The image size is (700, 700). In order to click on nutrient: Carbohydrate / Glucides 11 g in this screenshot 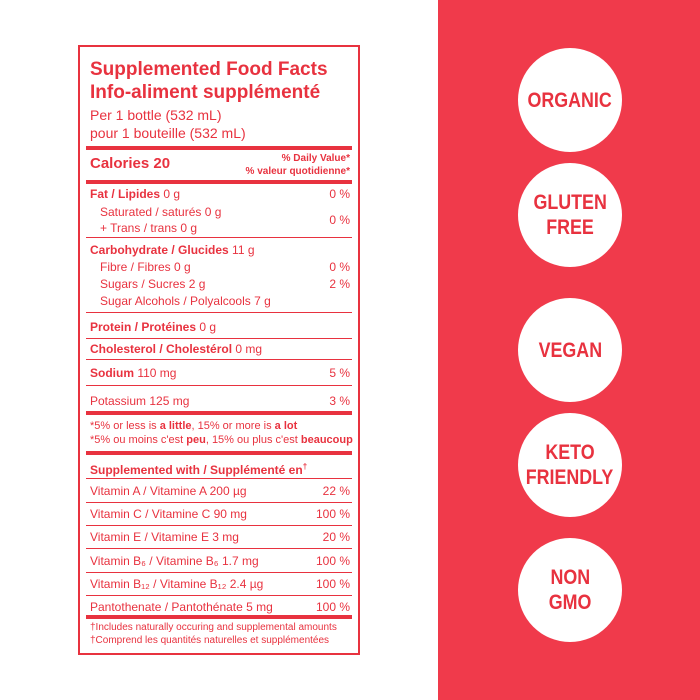, I will do `click(172, 250)`.